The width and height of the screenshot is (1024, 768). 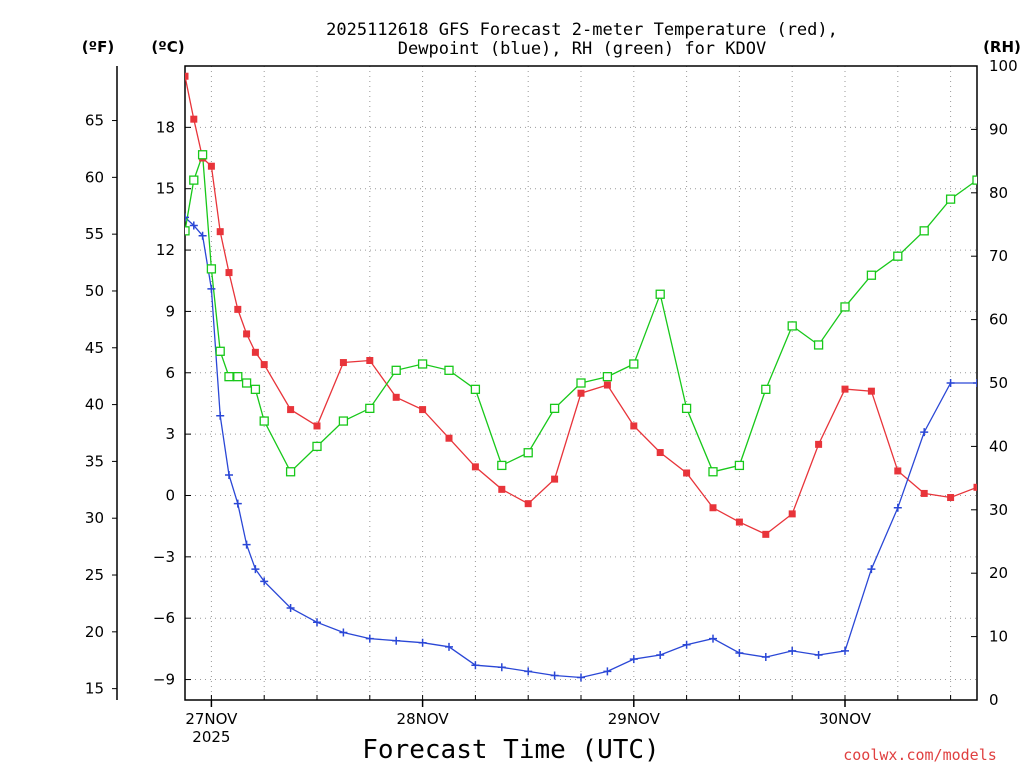 I want to click on day-label: 29NOV, so click(x=634, y=719).